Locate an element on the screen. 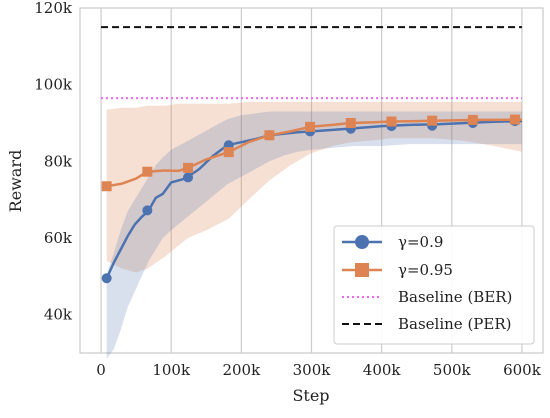 This screenshot has height=418, width=550. x-tick-label-2: 200k is located at coordinates (241, 370).